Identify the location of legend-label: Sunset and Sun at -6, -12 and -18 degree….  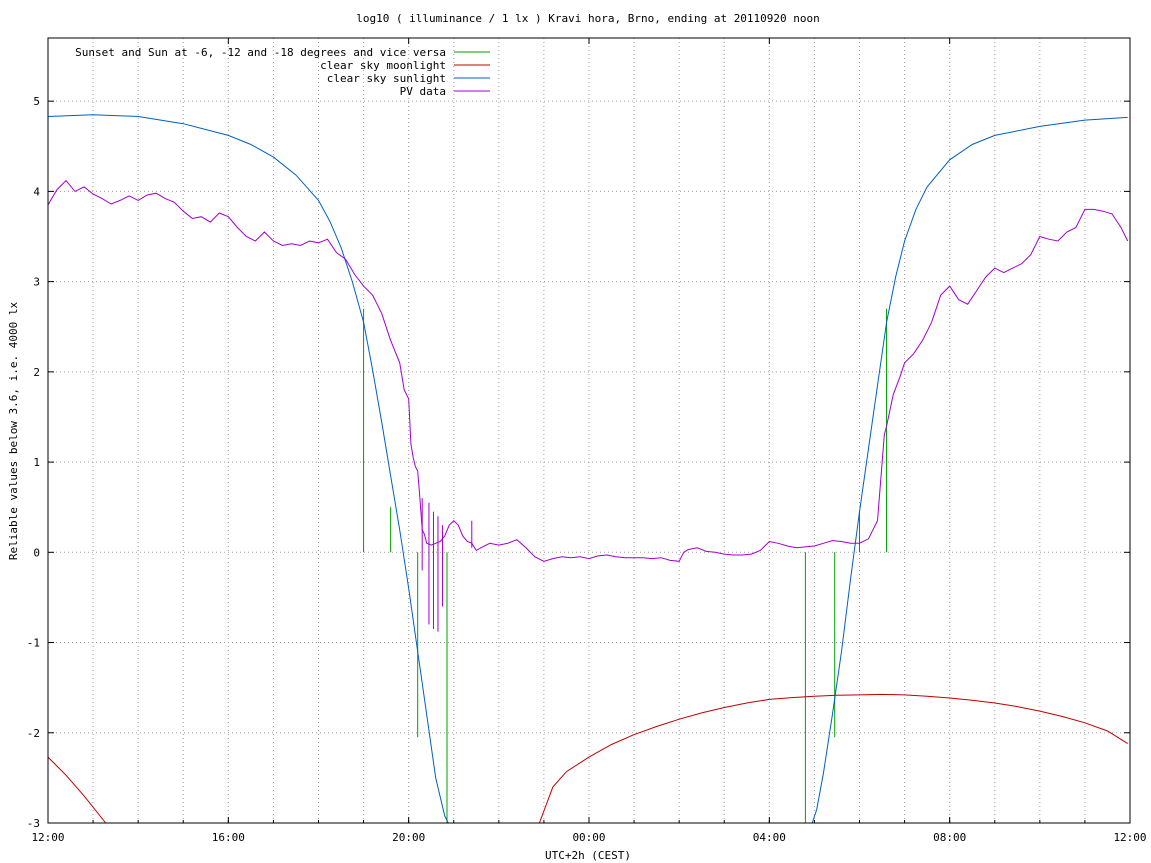
(260, 52).